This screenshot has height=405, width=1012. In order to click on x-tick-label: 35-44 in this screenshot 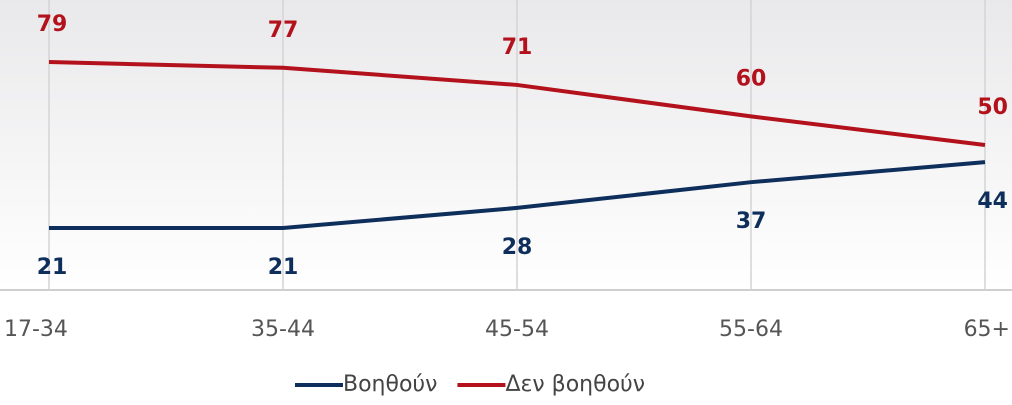, I will do `click(283, 329)`.